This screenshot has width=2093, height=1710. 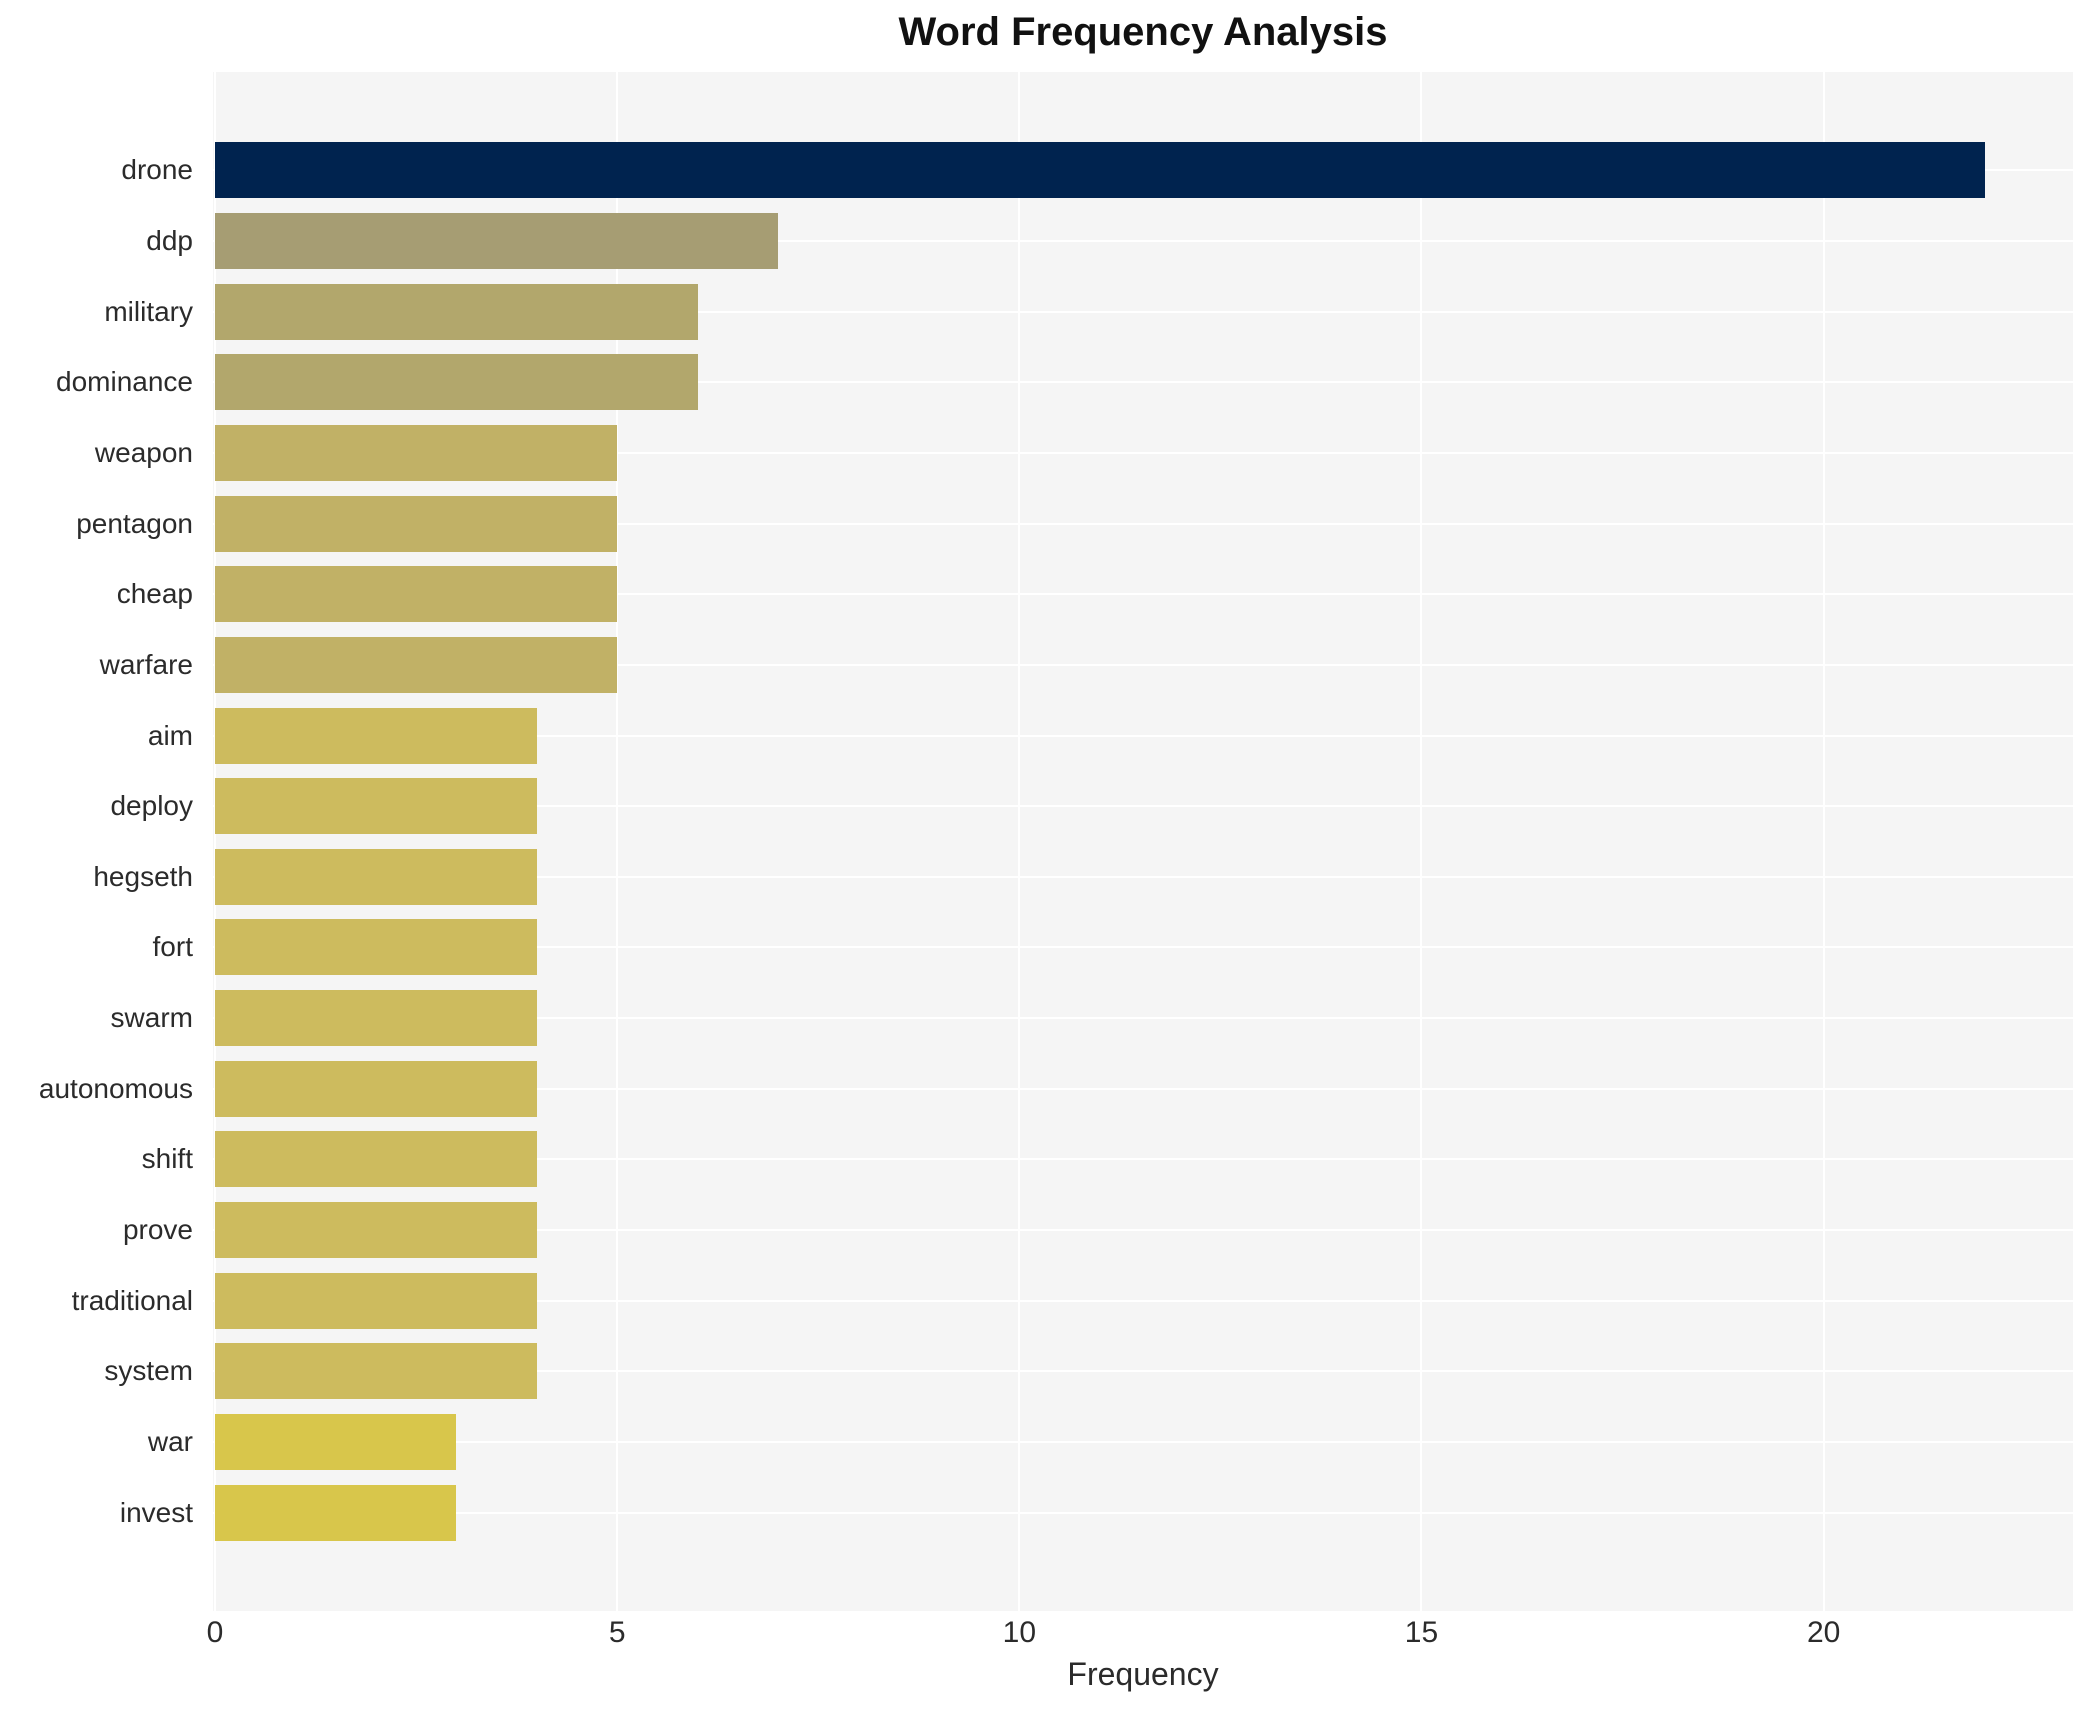 What do you see at coordinates (143, 876) in the screenshot?
I see `y-tick-label-hegseth: hegseth` at bounding box center [143, 876].